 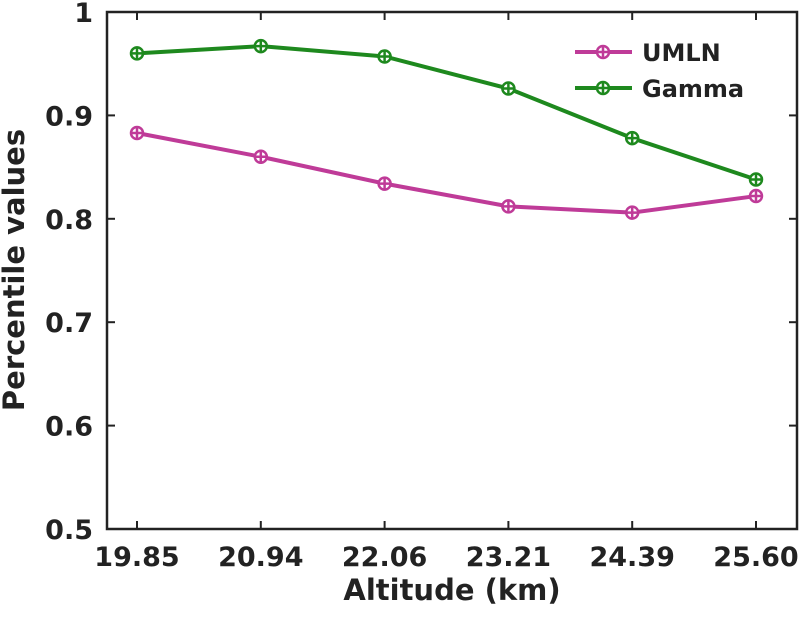 What do you see at coordinates (260, 557) in the screenshot?
I see `x-tick-label: 20.94` at bounding box center [260, 557].